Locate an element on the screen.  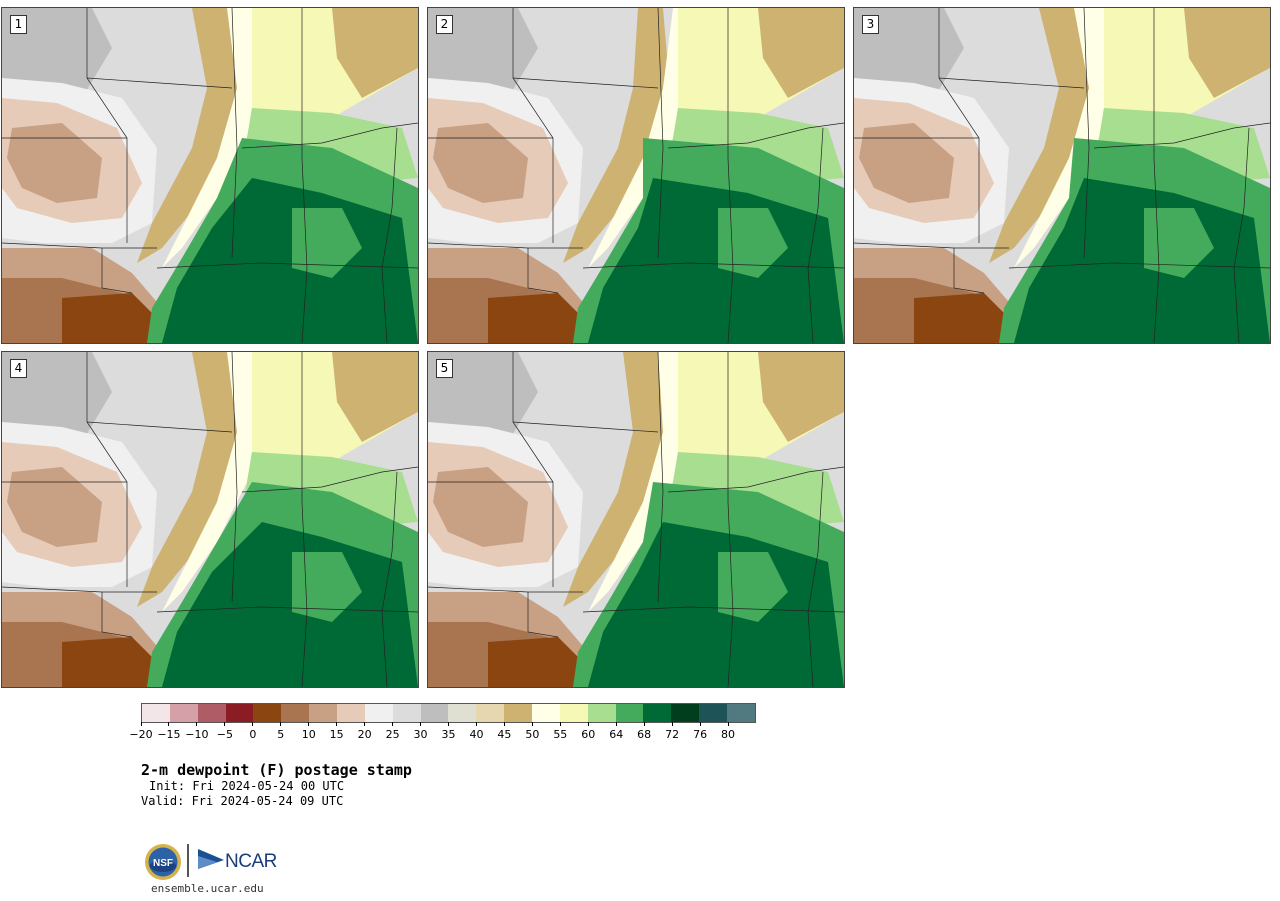
colorbar-tick-label: 68 is located at coordinates (644, 734).